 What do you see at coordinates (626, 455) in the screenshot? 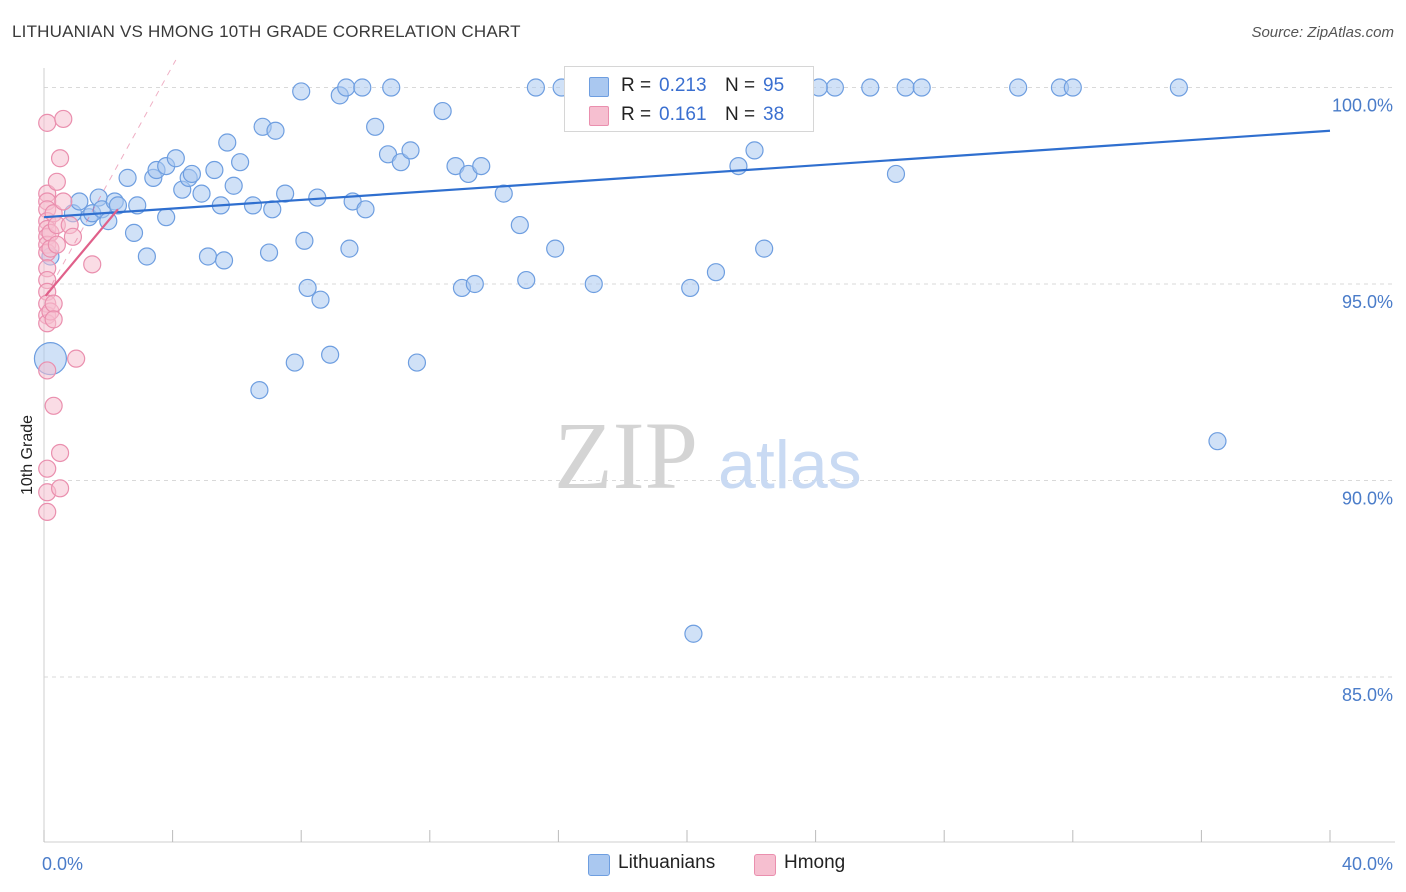
I see `watermark-zip: ZIP` at bounding box center [626, 455].